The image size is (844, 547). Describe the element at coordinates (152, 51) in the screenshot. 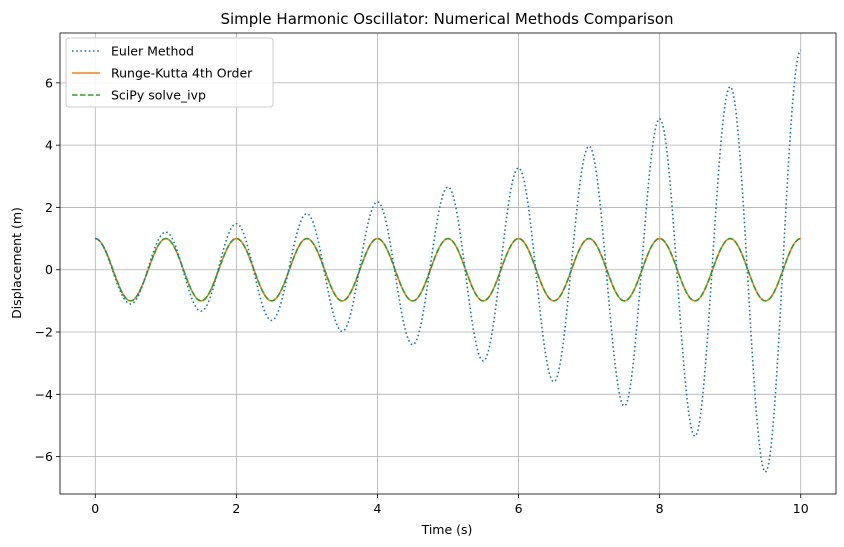

I see `legend-label-euler: Euler Method` at that location.